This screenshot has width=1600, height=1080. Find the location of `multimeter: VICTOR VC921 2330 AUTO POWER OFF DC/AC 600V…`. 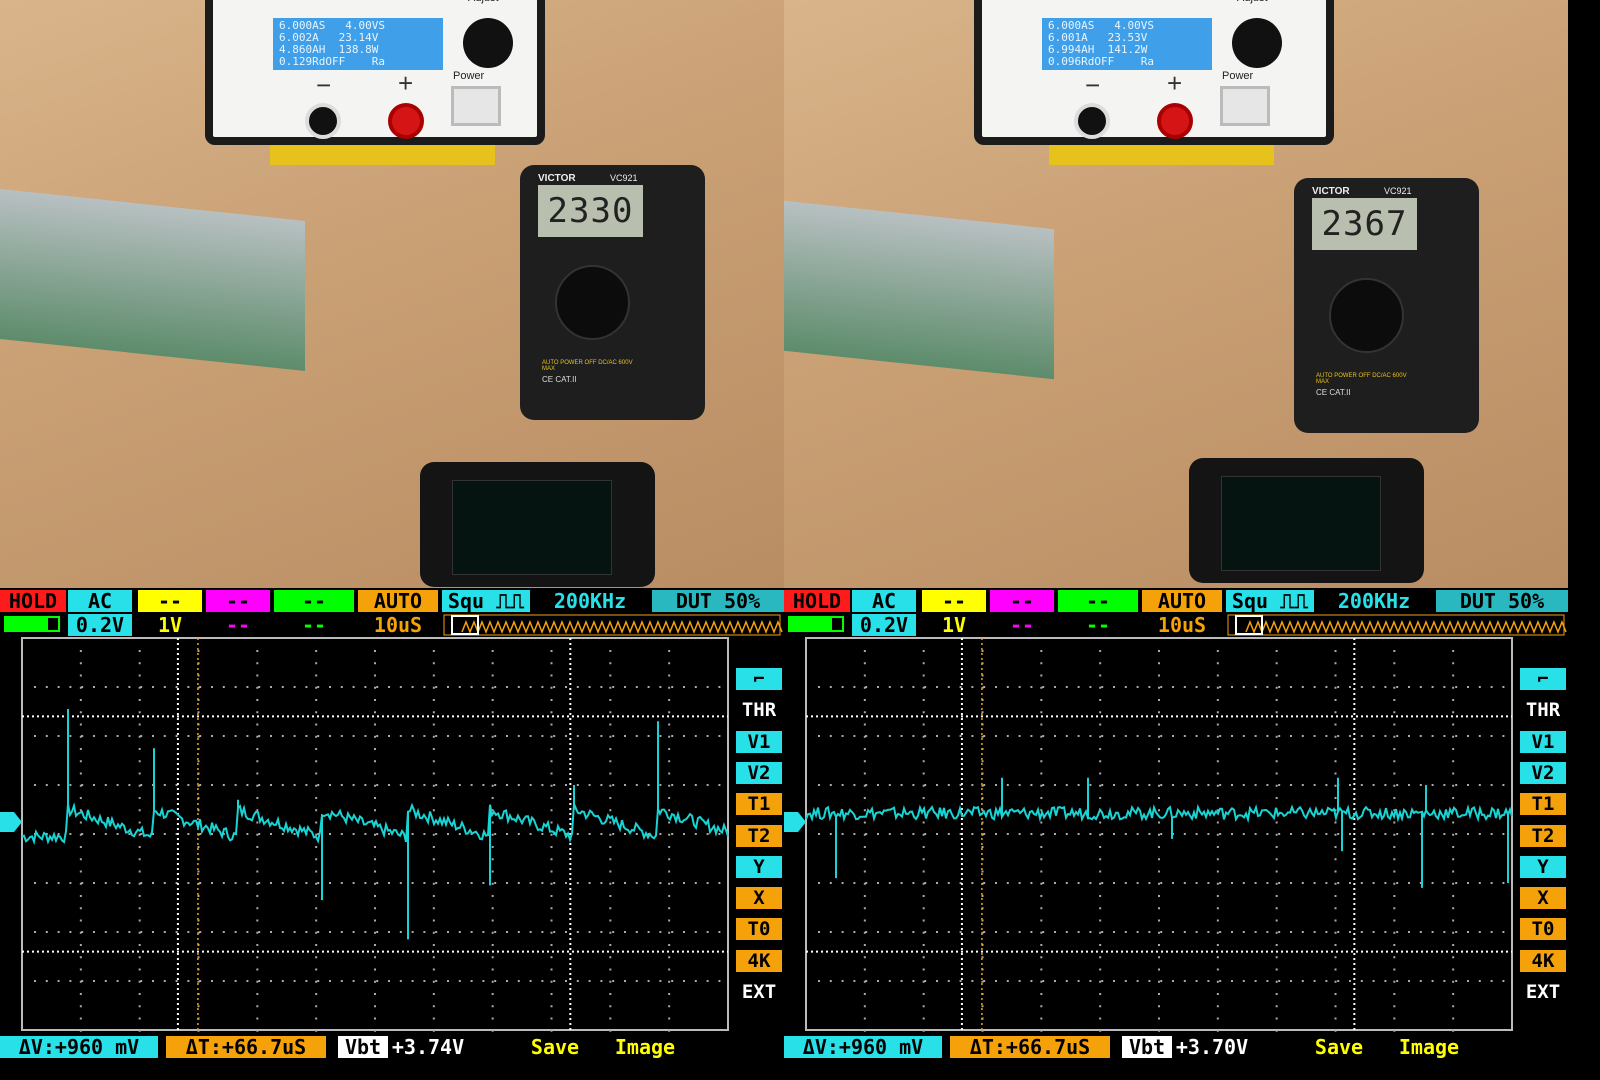

multimeter: VICTOR VC921 2330 AUTO POWER OFF DC/AC 600V… is located at coordinates (612, 292).